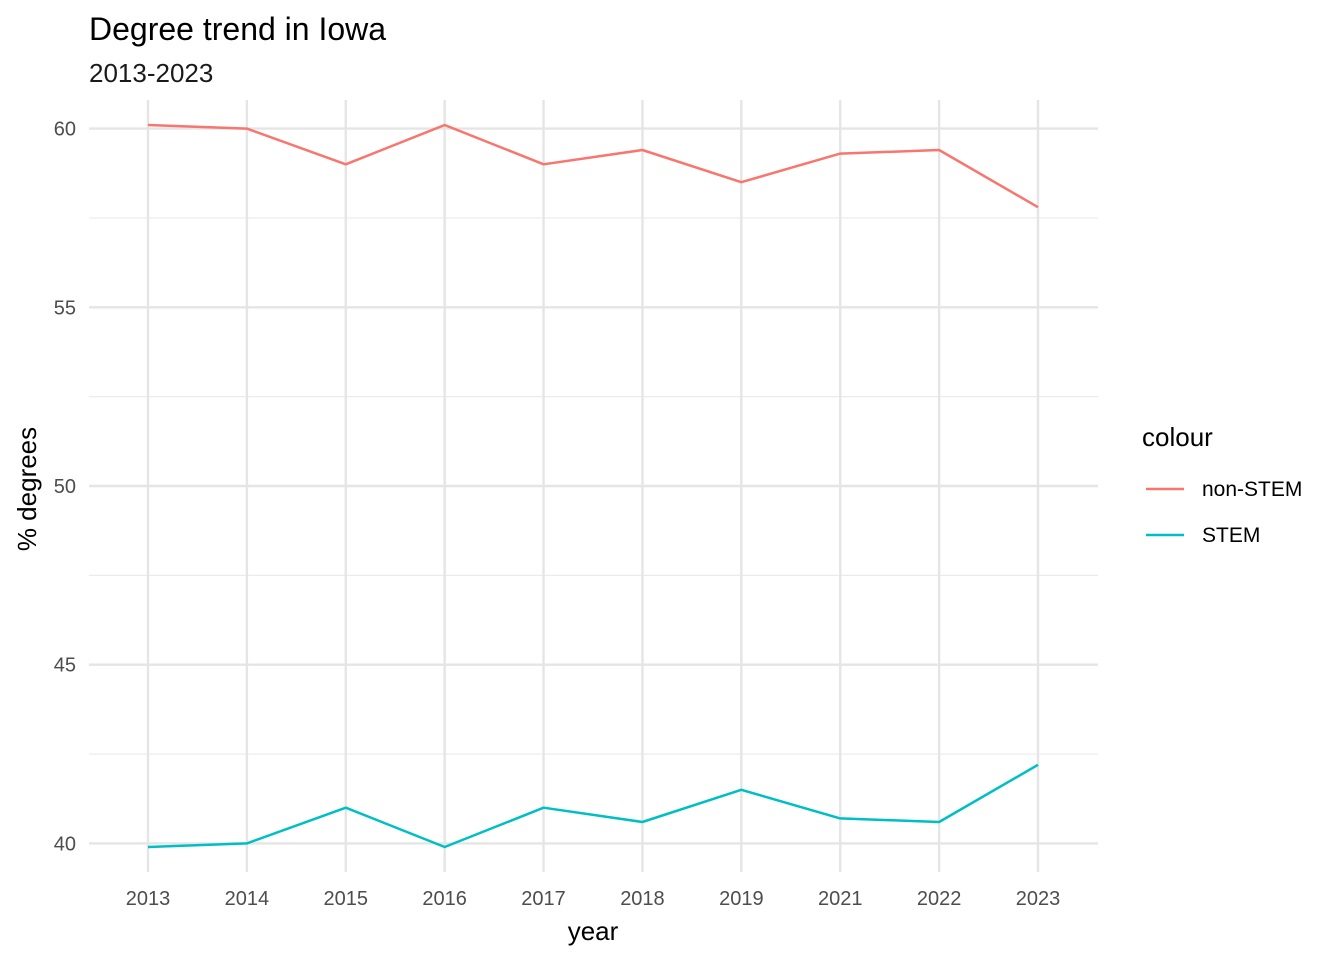  What do you see at coordinates (1231, 535) in the screenshot?
I see `legend-label-stem: STEM` at bounding box center [1231, 535].